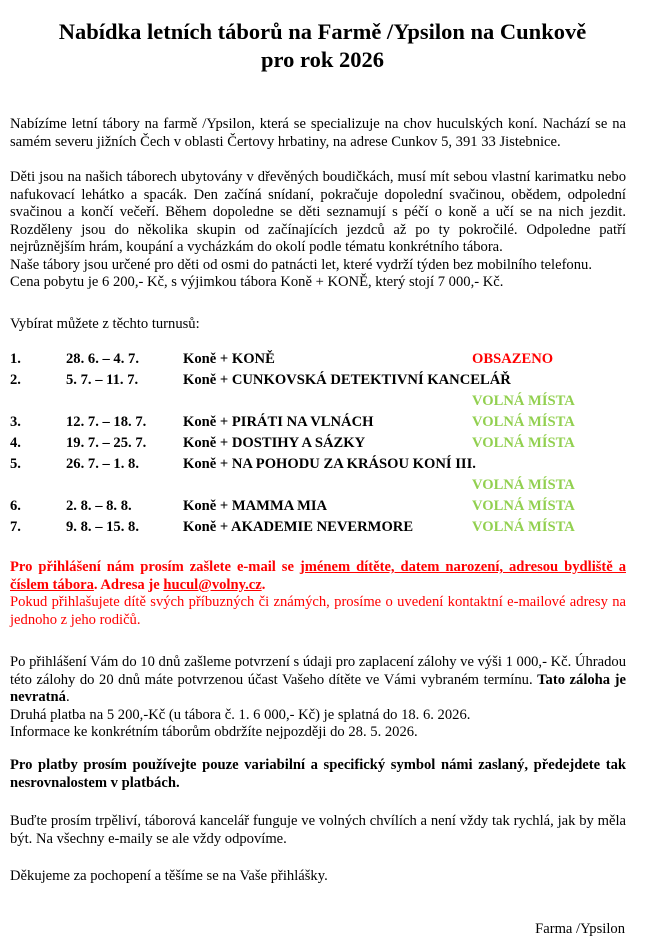 This screenshot has width=645, height=946. I want to click on camp-dates: 12. 7. – 18. 7., so click(106, 422).